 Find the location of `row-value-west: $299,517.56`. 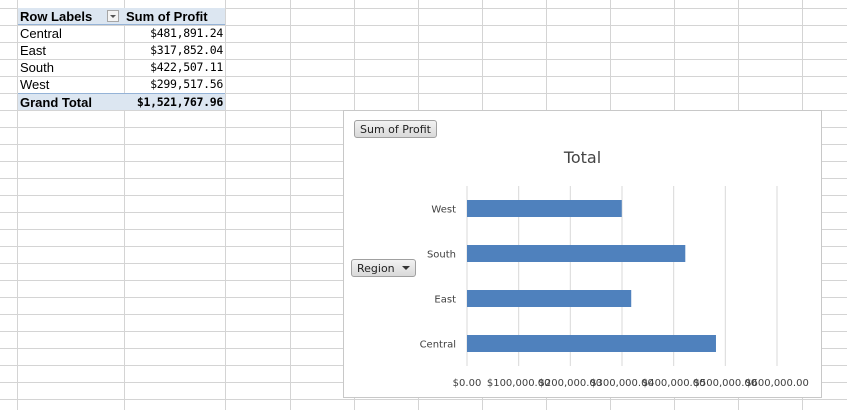

row-value-west: $299,517.56 is located at coordinates (186, 84).